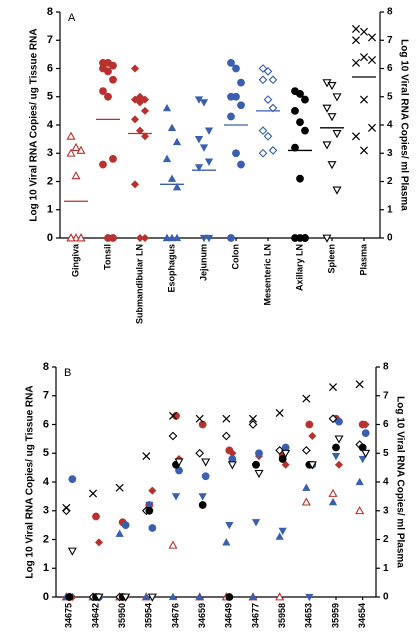 This screenshot has width=416, height=637. Describe the element at coordinates (202, 615) in the screenshot. I see `x-tick-label: 34659` at that location.